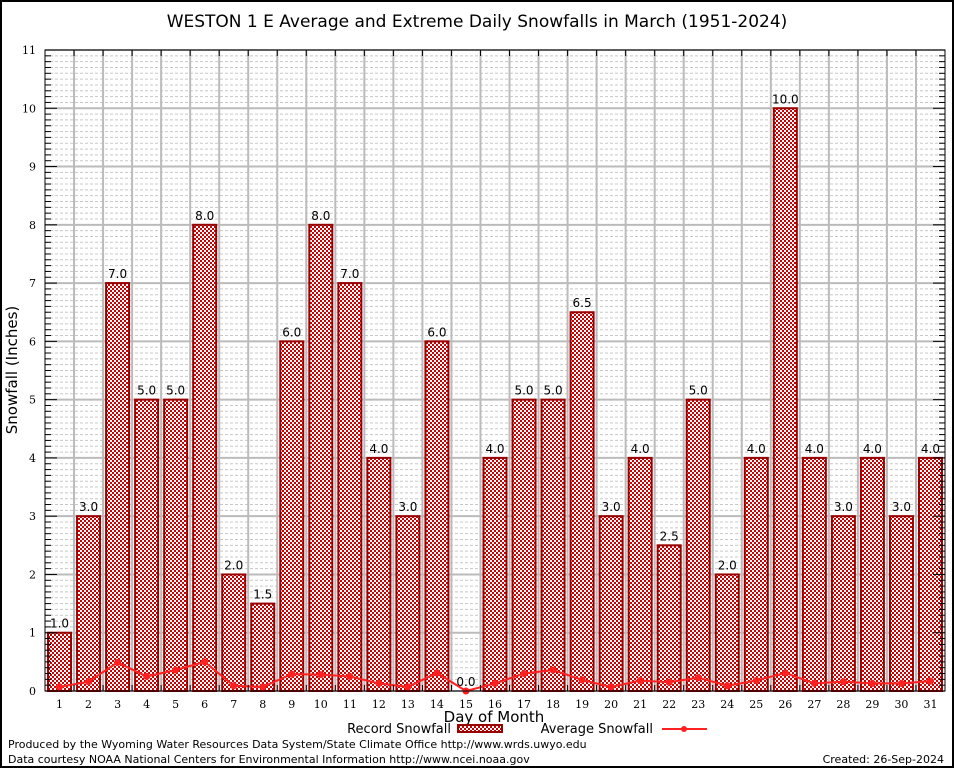  I want to click on y-tick-label: 1, so click(32, 633).